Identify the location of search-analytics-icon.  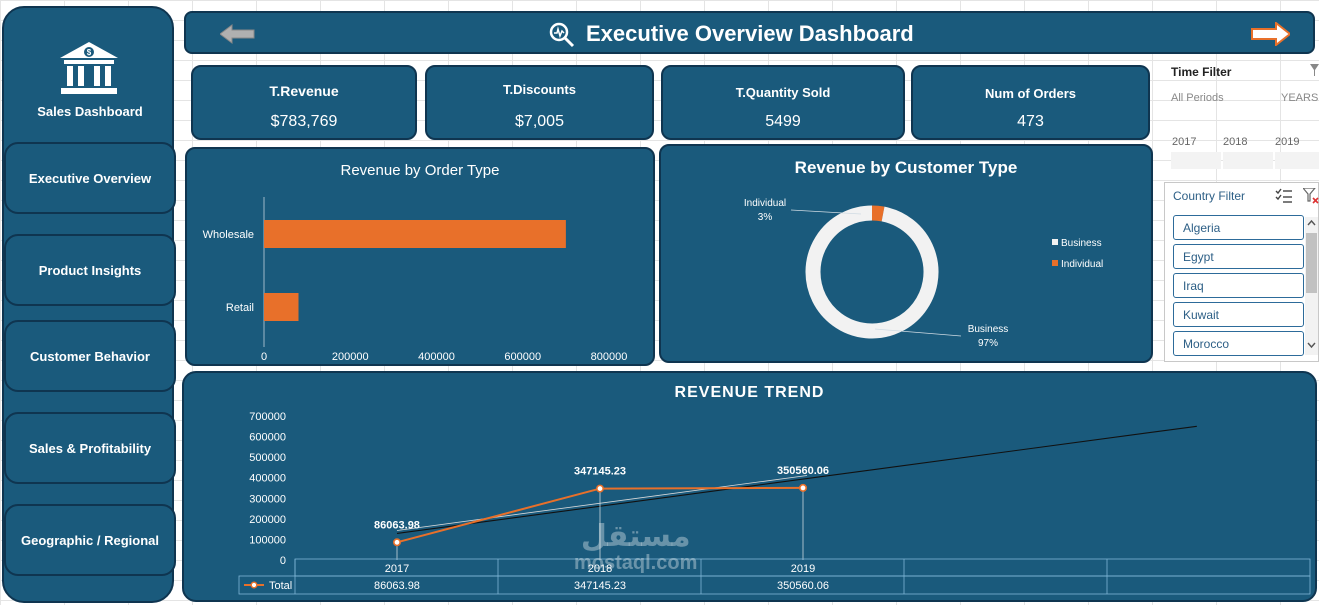
(562, 35).